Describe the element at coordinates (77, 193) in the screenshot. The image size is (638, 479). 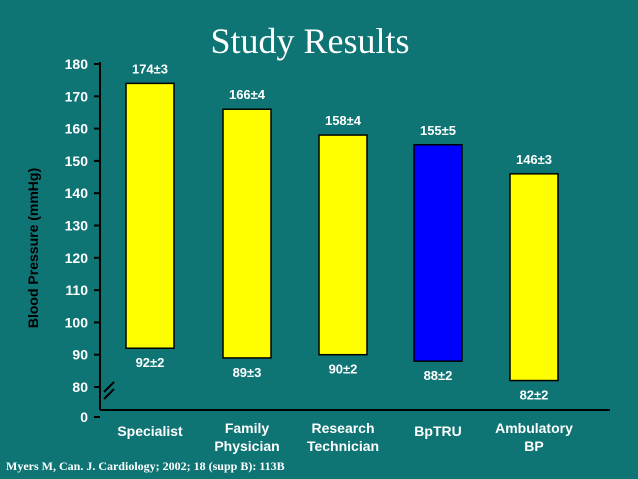
I see `y-tick-label: 140` at that location.